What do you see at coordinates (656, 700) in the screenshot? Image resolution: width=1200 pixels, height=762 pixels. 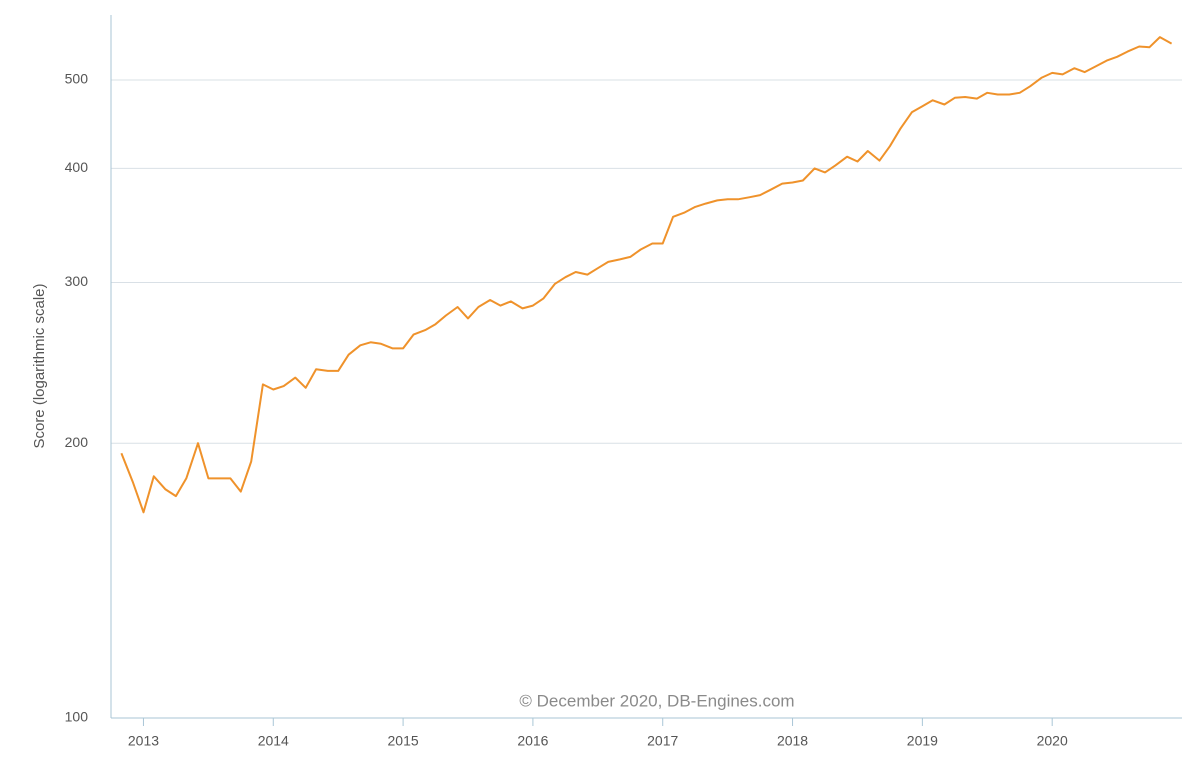 I see `watermark: © December 2020, DB-Engines.com` at bounding box center [656, 700].